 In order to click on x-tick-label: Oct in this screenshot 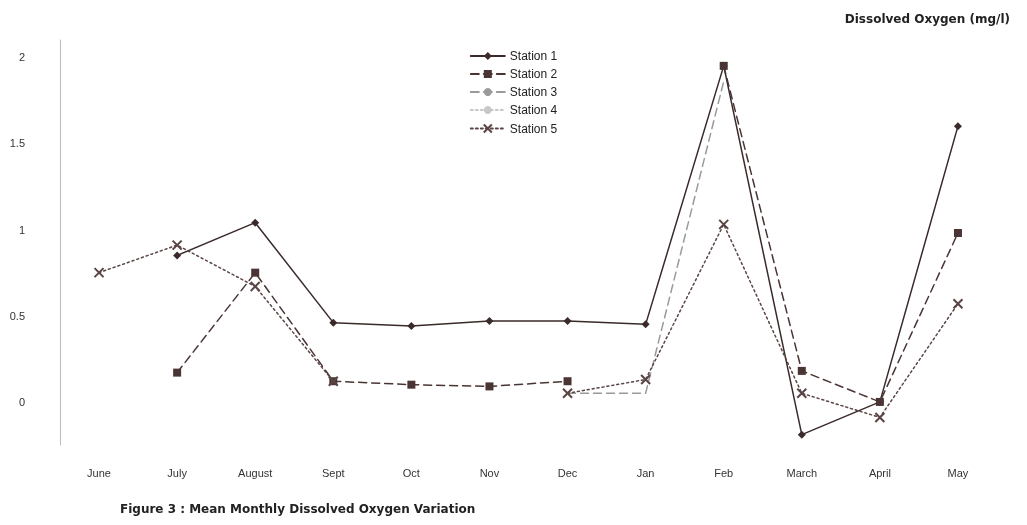, I will do `click(411, 472)`.